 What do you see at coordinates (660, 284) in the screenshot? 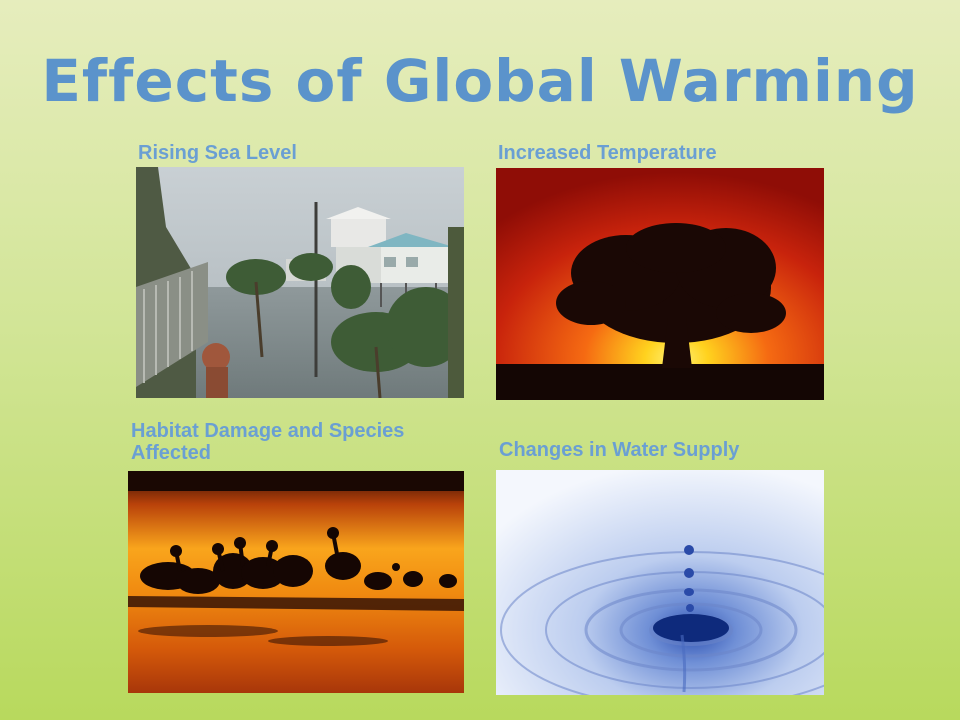
I see `tree-silhouette-sunset-photo` at bounding box center [660, 284].